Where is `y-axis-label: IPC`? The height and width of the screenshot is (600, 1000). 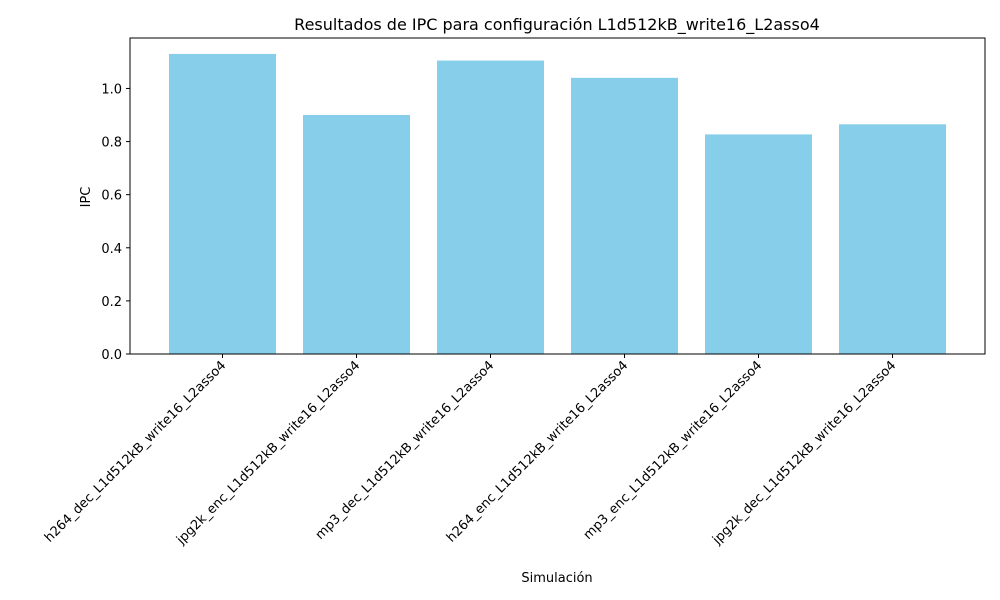
y-axis-label: IPC is located at coordinates (86, 197).